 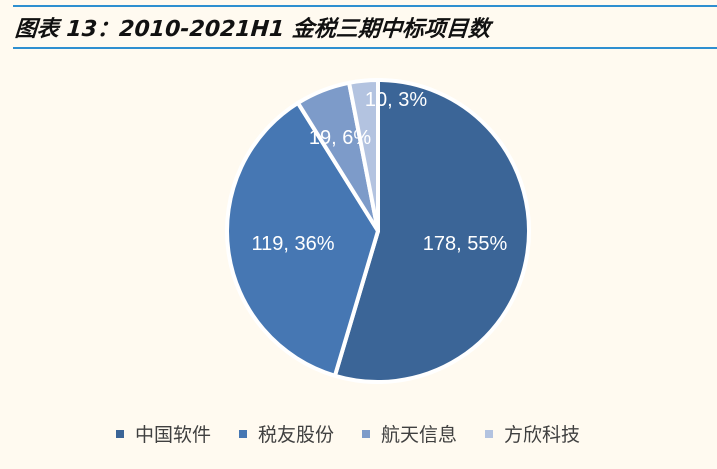 I want to click on title-bottom-rule, so click(x=365, y=48).